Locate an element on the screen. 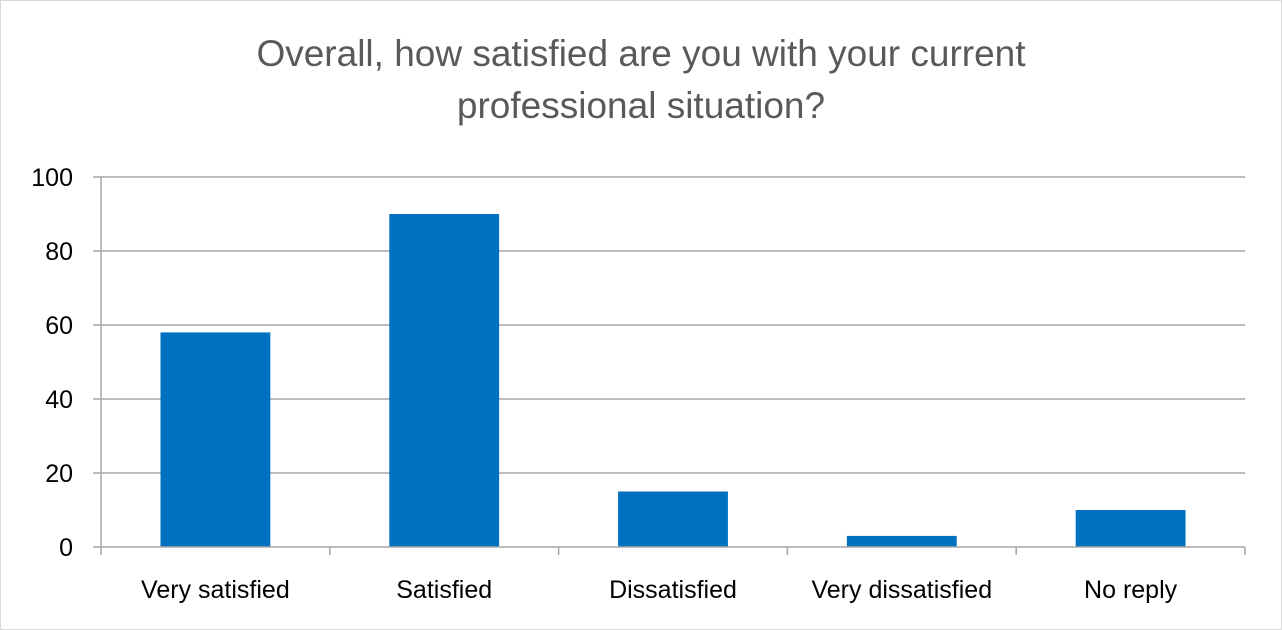 Image resolution: width=1282 pixels, height=630 pixels. y-tick-label-2: 40 is located at coordinates (59, 400).